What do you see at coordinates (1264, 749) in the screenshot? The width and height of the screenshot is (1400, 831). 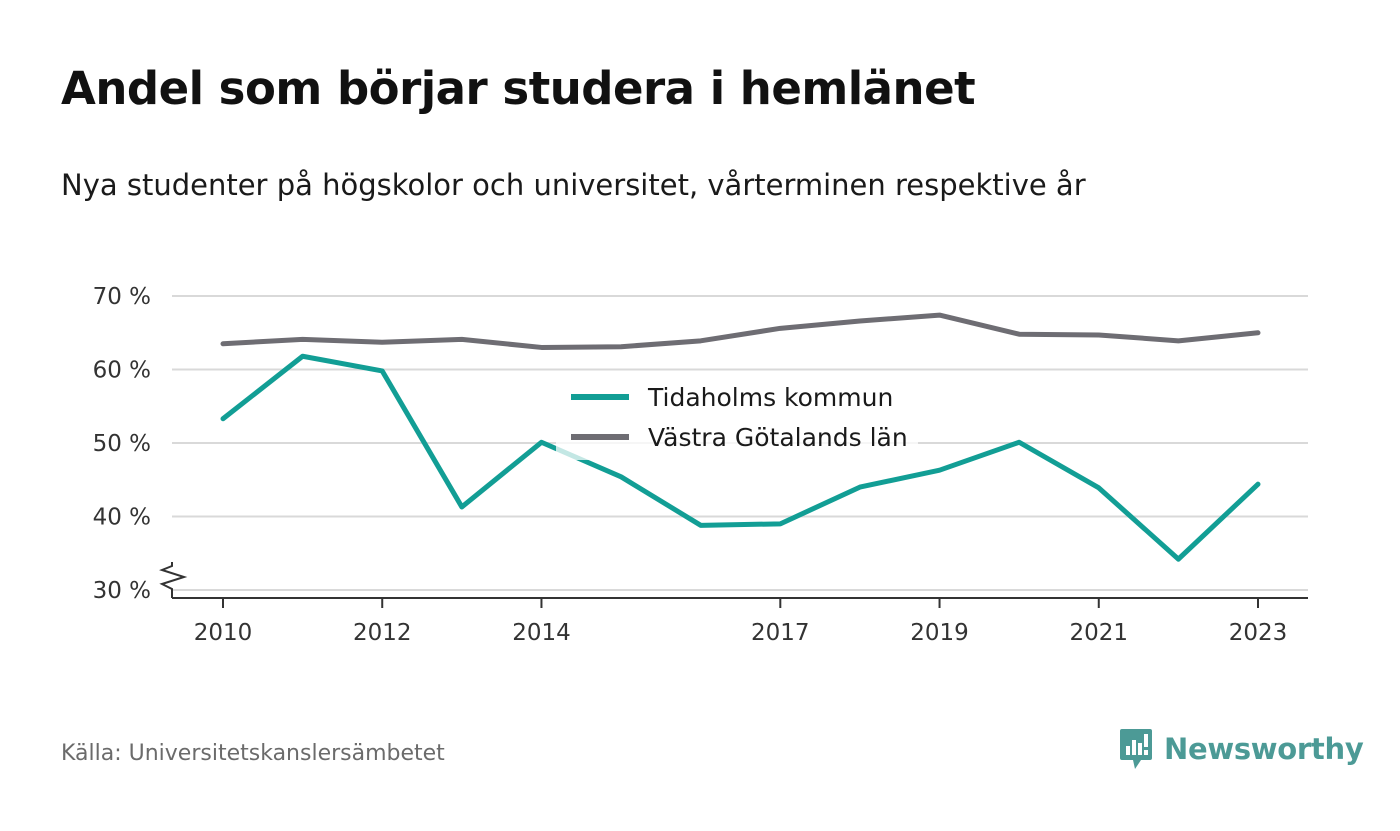 I see `brand-name: Newsworthy` at bounding box center [1264, 749].